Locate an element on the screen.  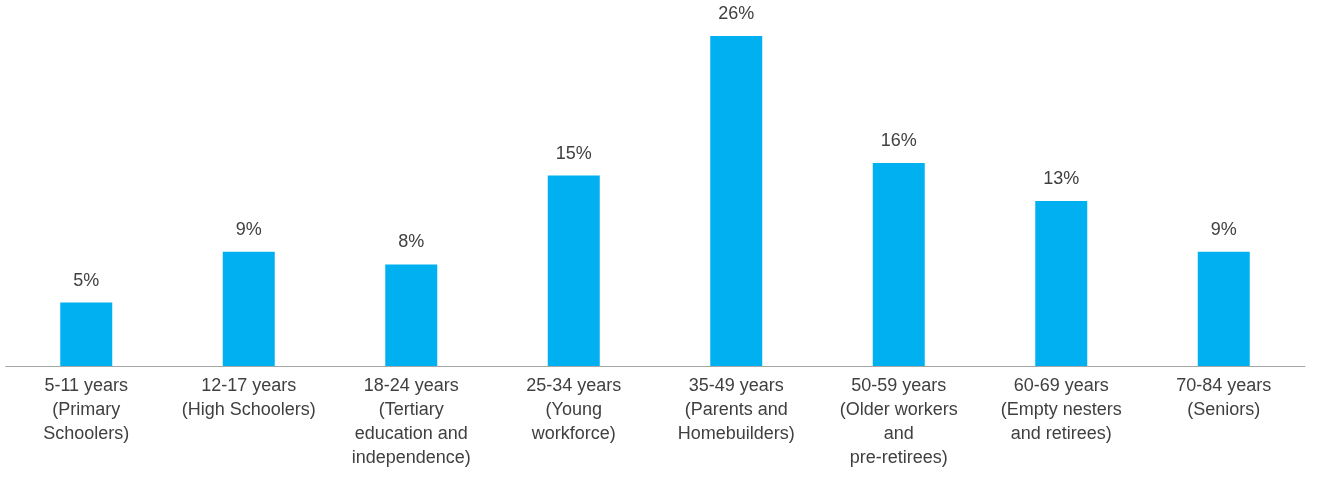
data-label: 26% is located at coordinates (736, 13).